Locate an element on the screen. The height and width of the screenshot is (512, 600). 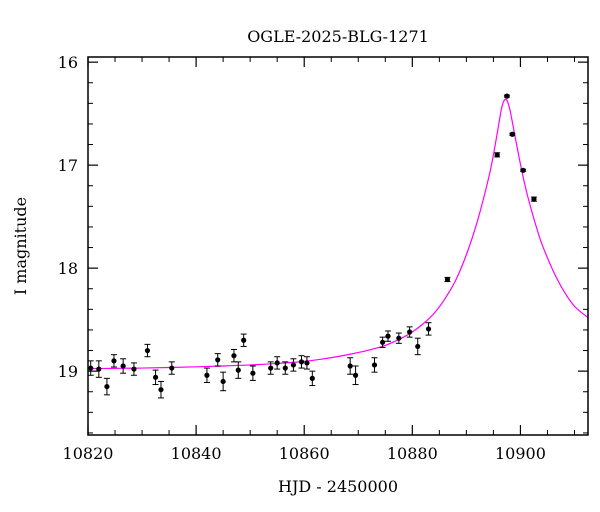
x-tick-label: 10840 is located at coordinates (196, 453).